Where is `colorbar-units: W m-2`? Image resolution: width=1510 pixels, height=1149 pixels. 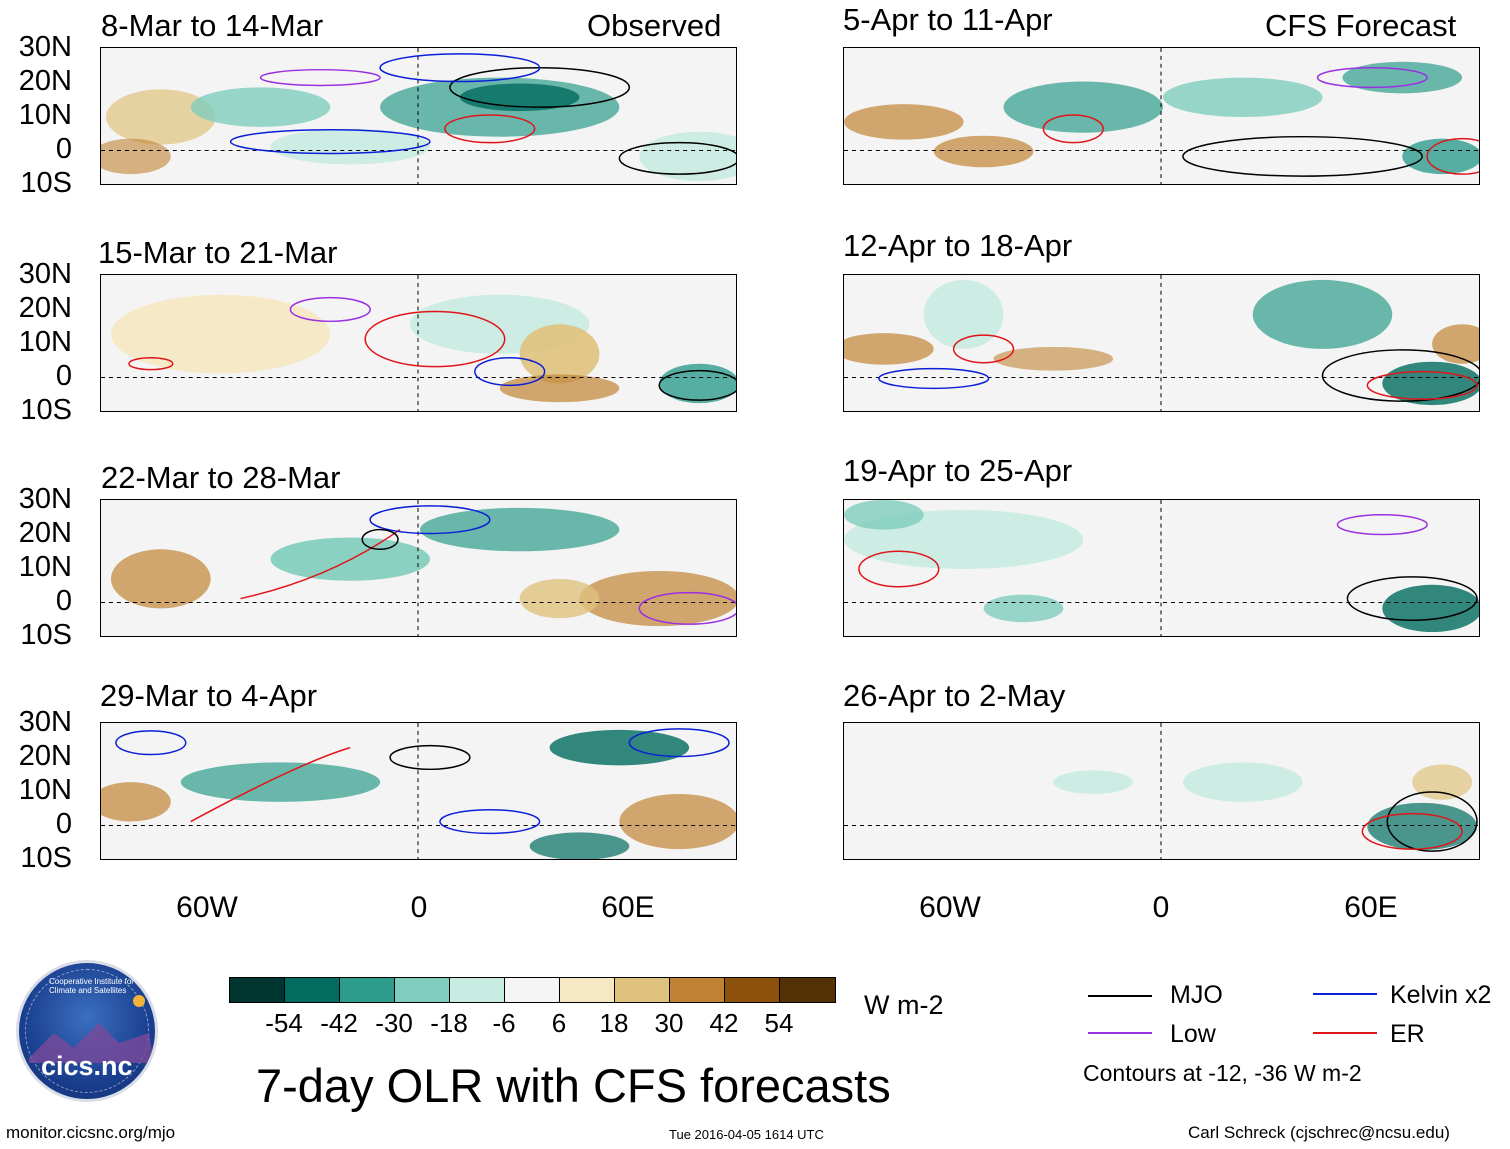
colorbar-units: W m-2 is located at coordinates (904, 1005).